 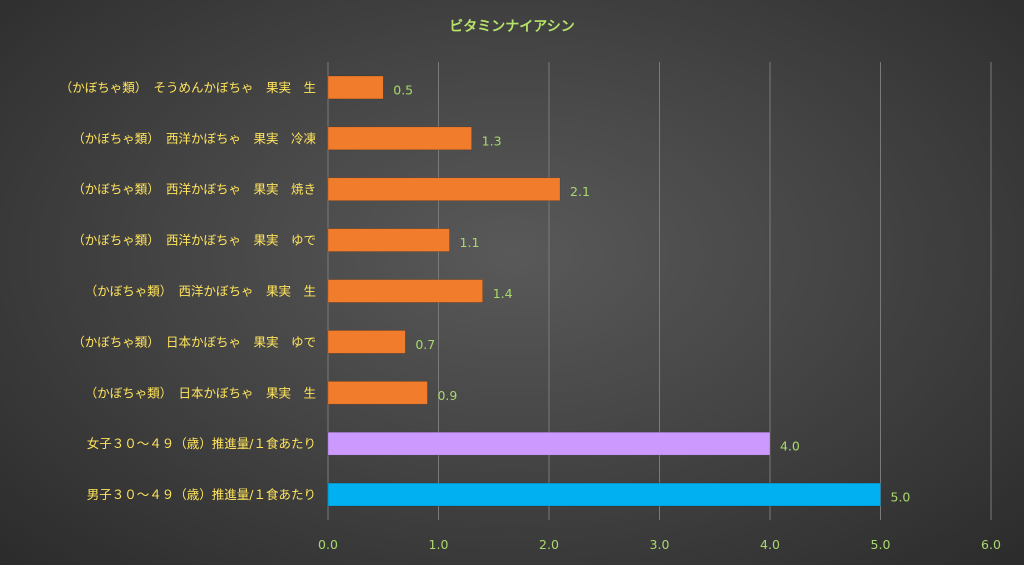 I want to click on data-label: 0.9, so click(x=447, y=395).